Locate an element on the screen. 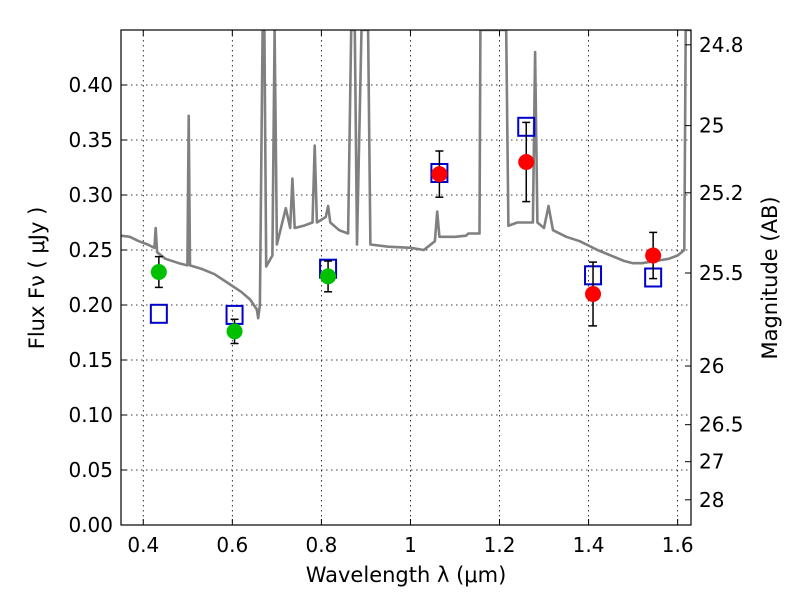 The height and width of the screenshot is (605, 800). mag-tick-label: 25.5 is located at coordinates (721, 273).